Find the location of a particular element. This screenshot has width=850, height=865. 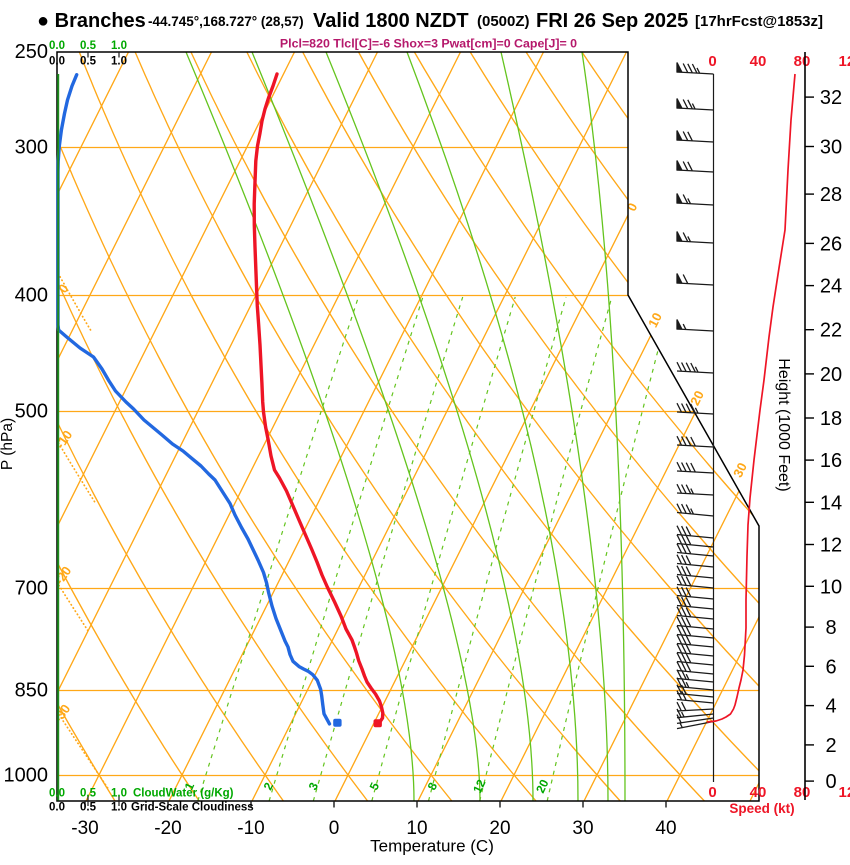

svg-text: 300 is located at coordinates (31, 148).